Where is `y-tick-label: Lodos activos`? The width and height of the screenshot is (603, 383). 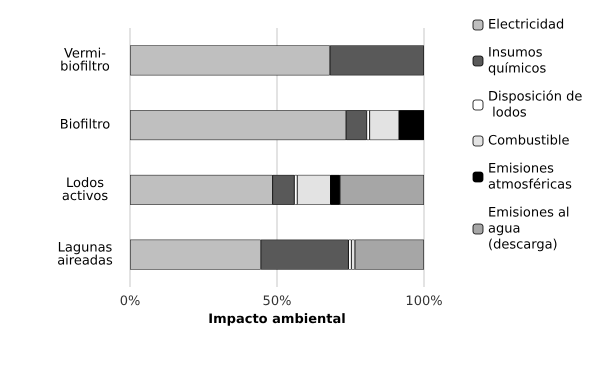 y-tick-label: Lodos activos is located at coordinates (85, 190).